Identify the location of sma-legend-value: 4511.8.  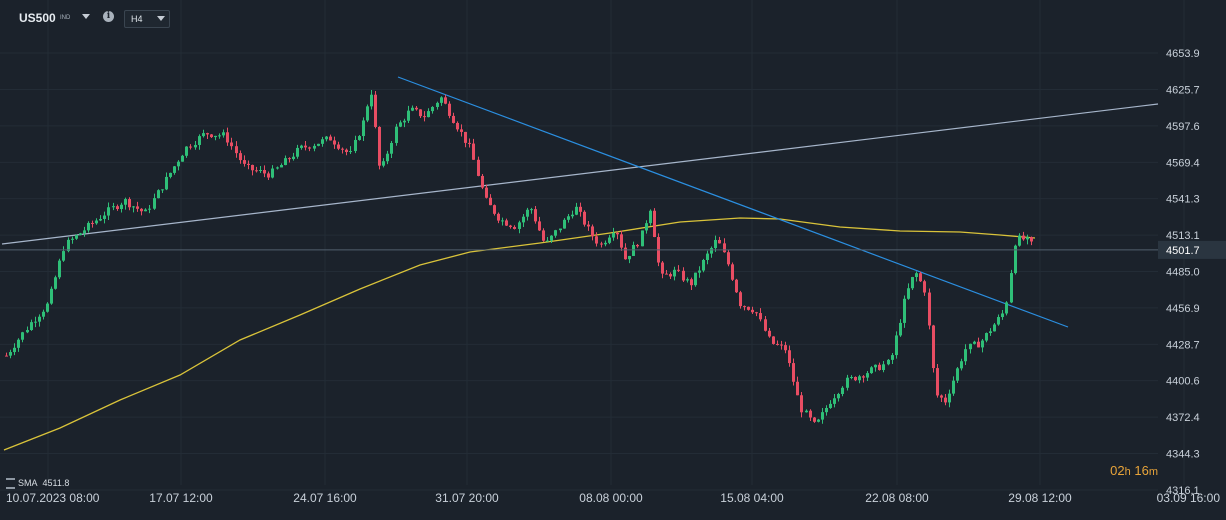
(56, 483).